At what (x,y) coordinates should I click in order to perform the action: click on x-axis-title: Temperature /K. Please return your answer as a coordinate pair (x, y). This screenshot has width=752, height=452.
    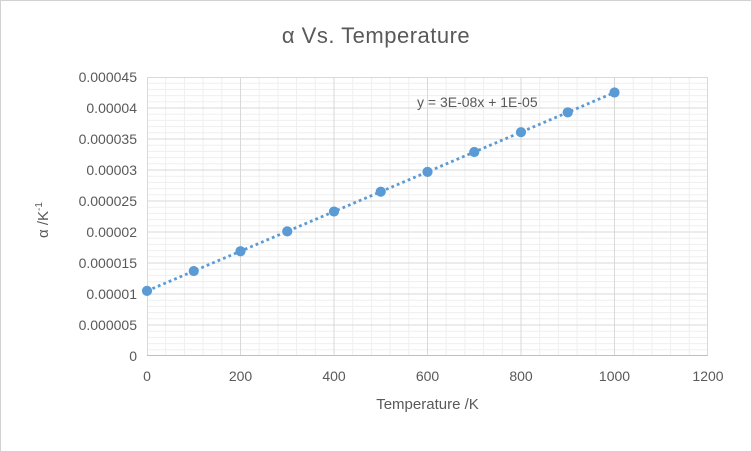
    Looking at the image, I should click on (427, 404).